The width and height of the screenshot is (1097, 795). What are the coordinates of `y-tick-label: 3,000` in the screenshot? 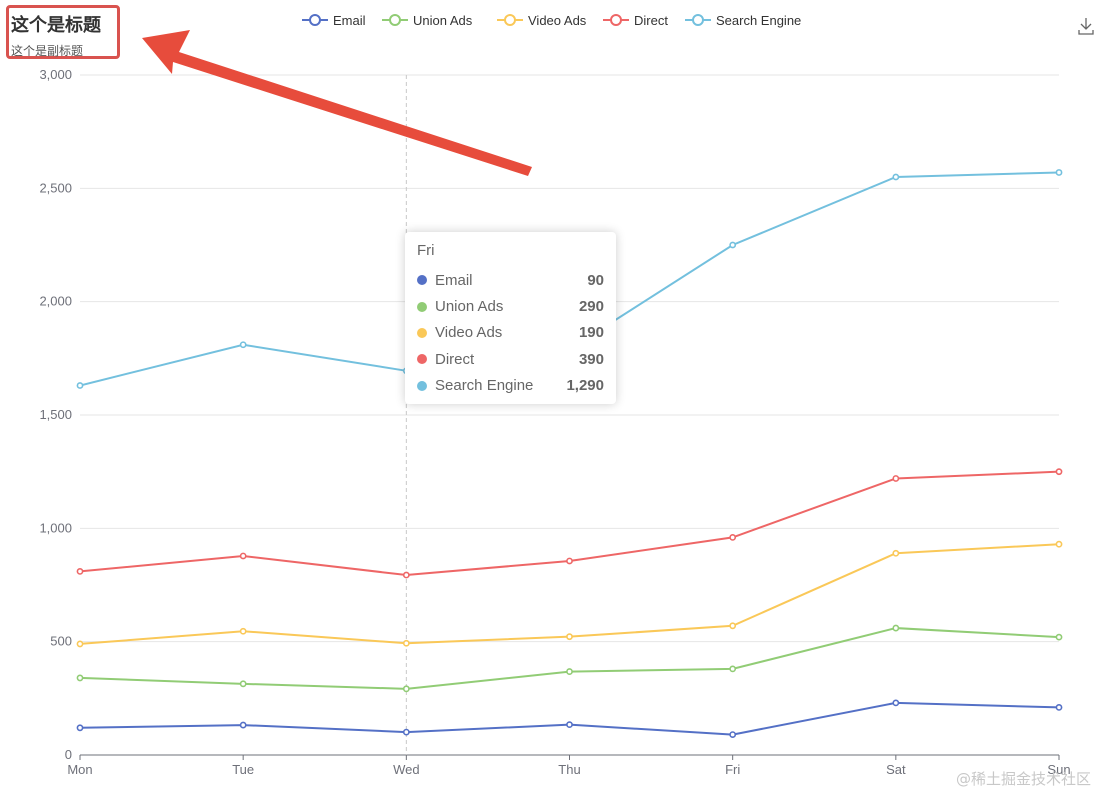 It's located at (55, 74).